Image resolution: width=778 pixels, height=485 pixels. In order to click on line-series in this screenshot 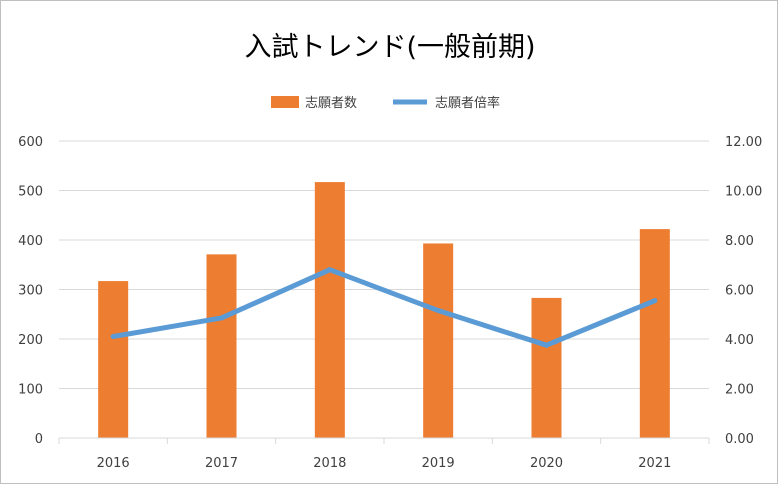, I will do `click(384, 307)`.